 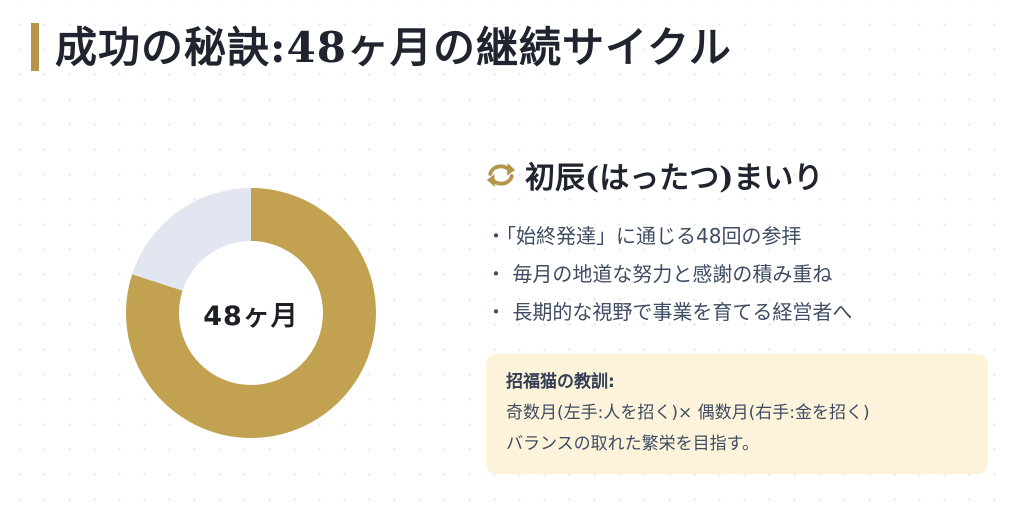 I want to click on title-accent-bar, so click(x=35, y=47).